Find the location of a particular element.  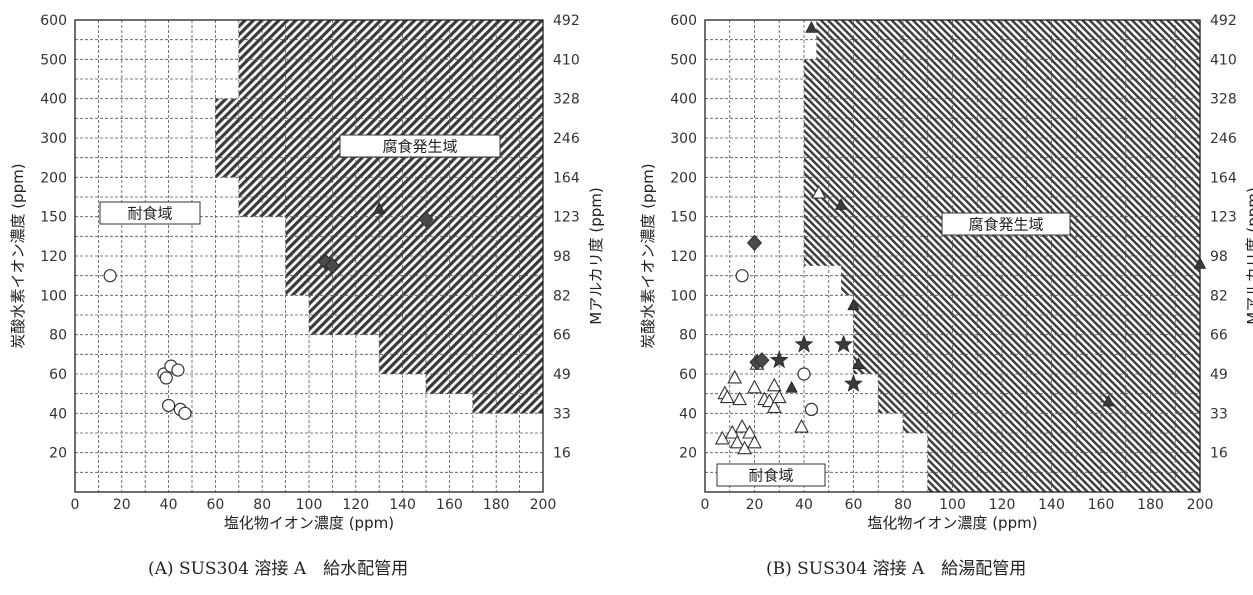

y-tick-label: 100 is located at coordinates (683, 296).